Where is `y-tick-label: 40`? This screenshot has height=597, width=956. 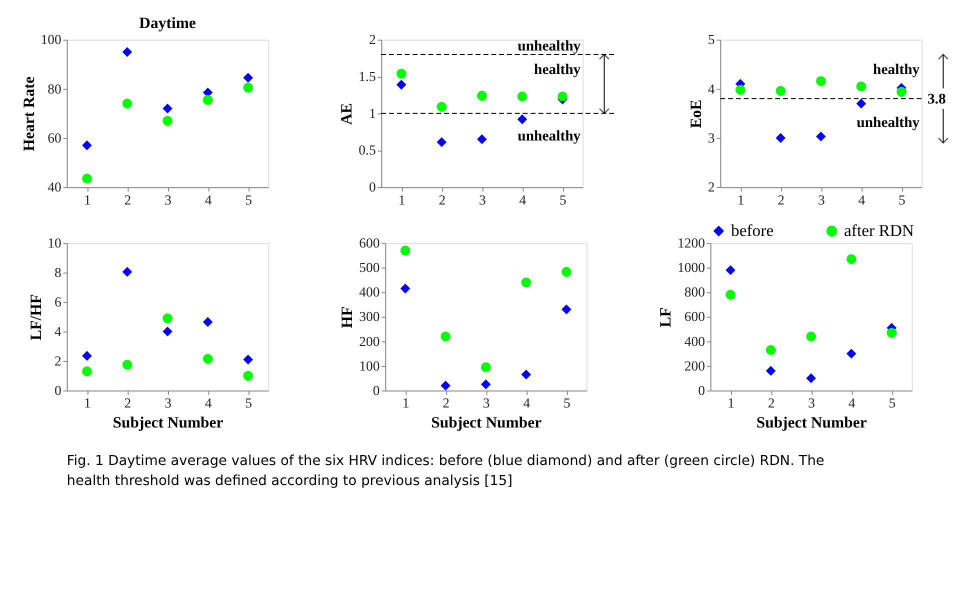 y-tick-label: 40 is located at coordinates (55, 187).